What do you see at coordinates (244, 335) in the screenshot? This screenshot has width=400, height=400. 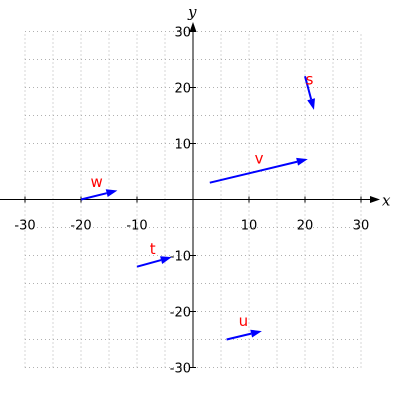 I see `vector-u` at bounding box center [244, 335].